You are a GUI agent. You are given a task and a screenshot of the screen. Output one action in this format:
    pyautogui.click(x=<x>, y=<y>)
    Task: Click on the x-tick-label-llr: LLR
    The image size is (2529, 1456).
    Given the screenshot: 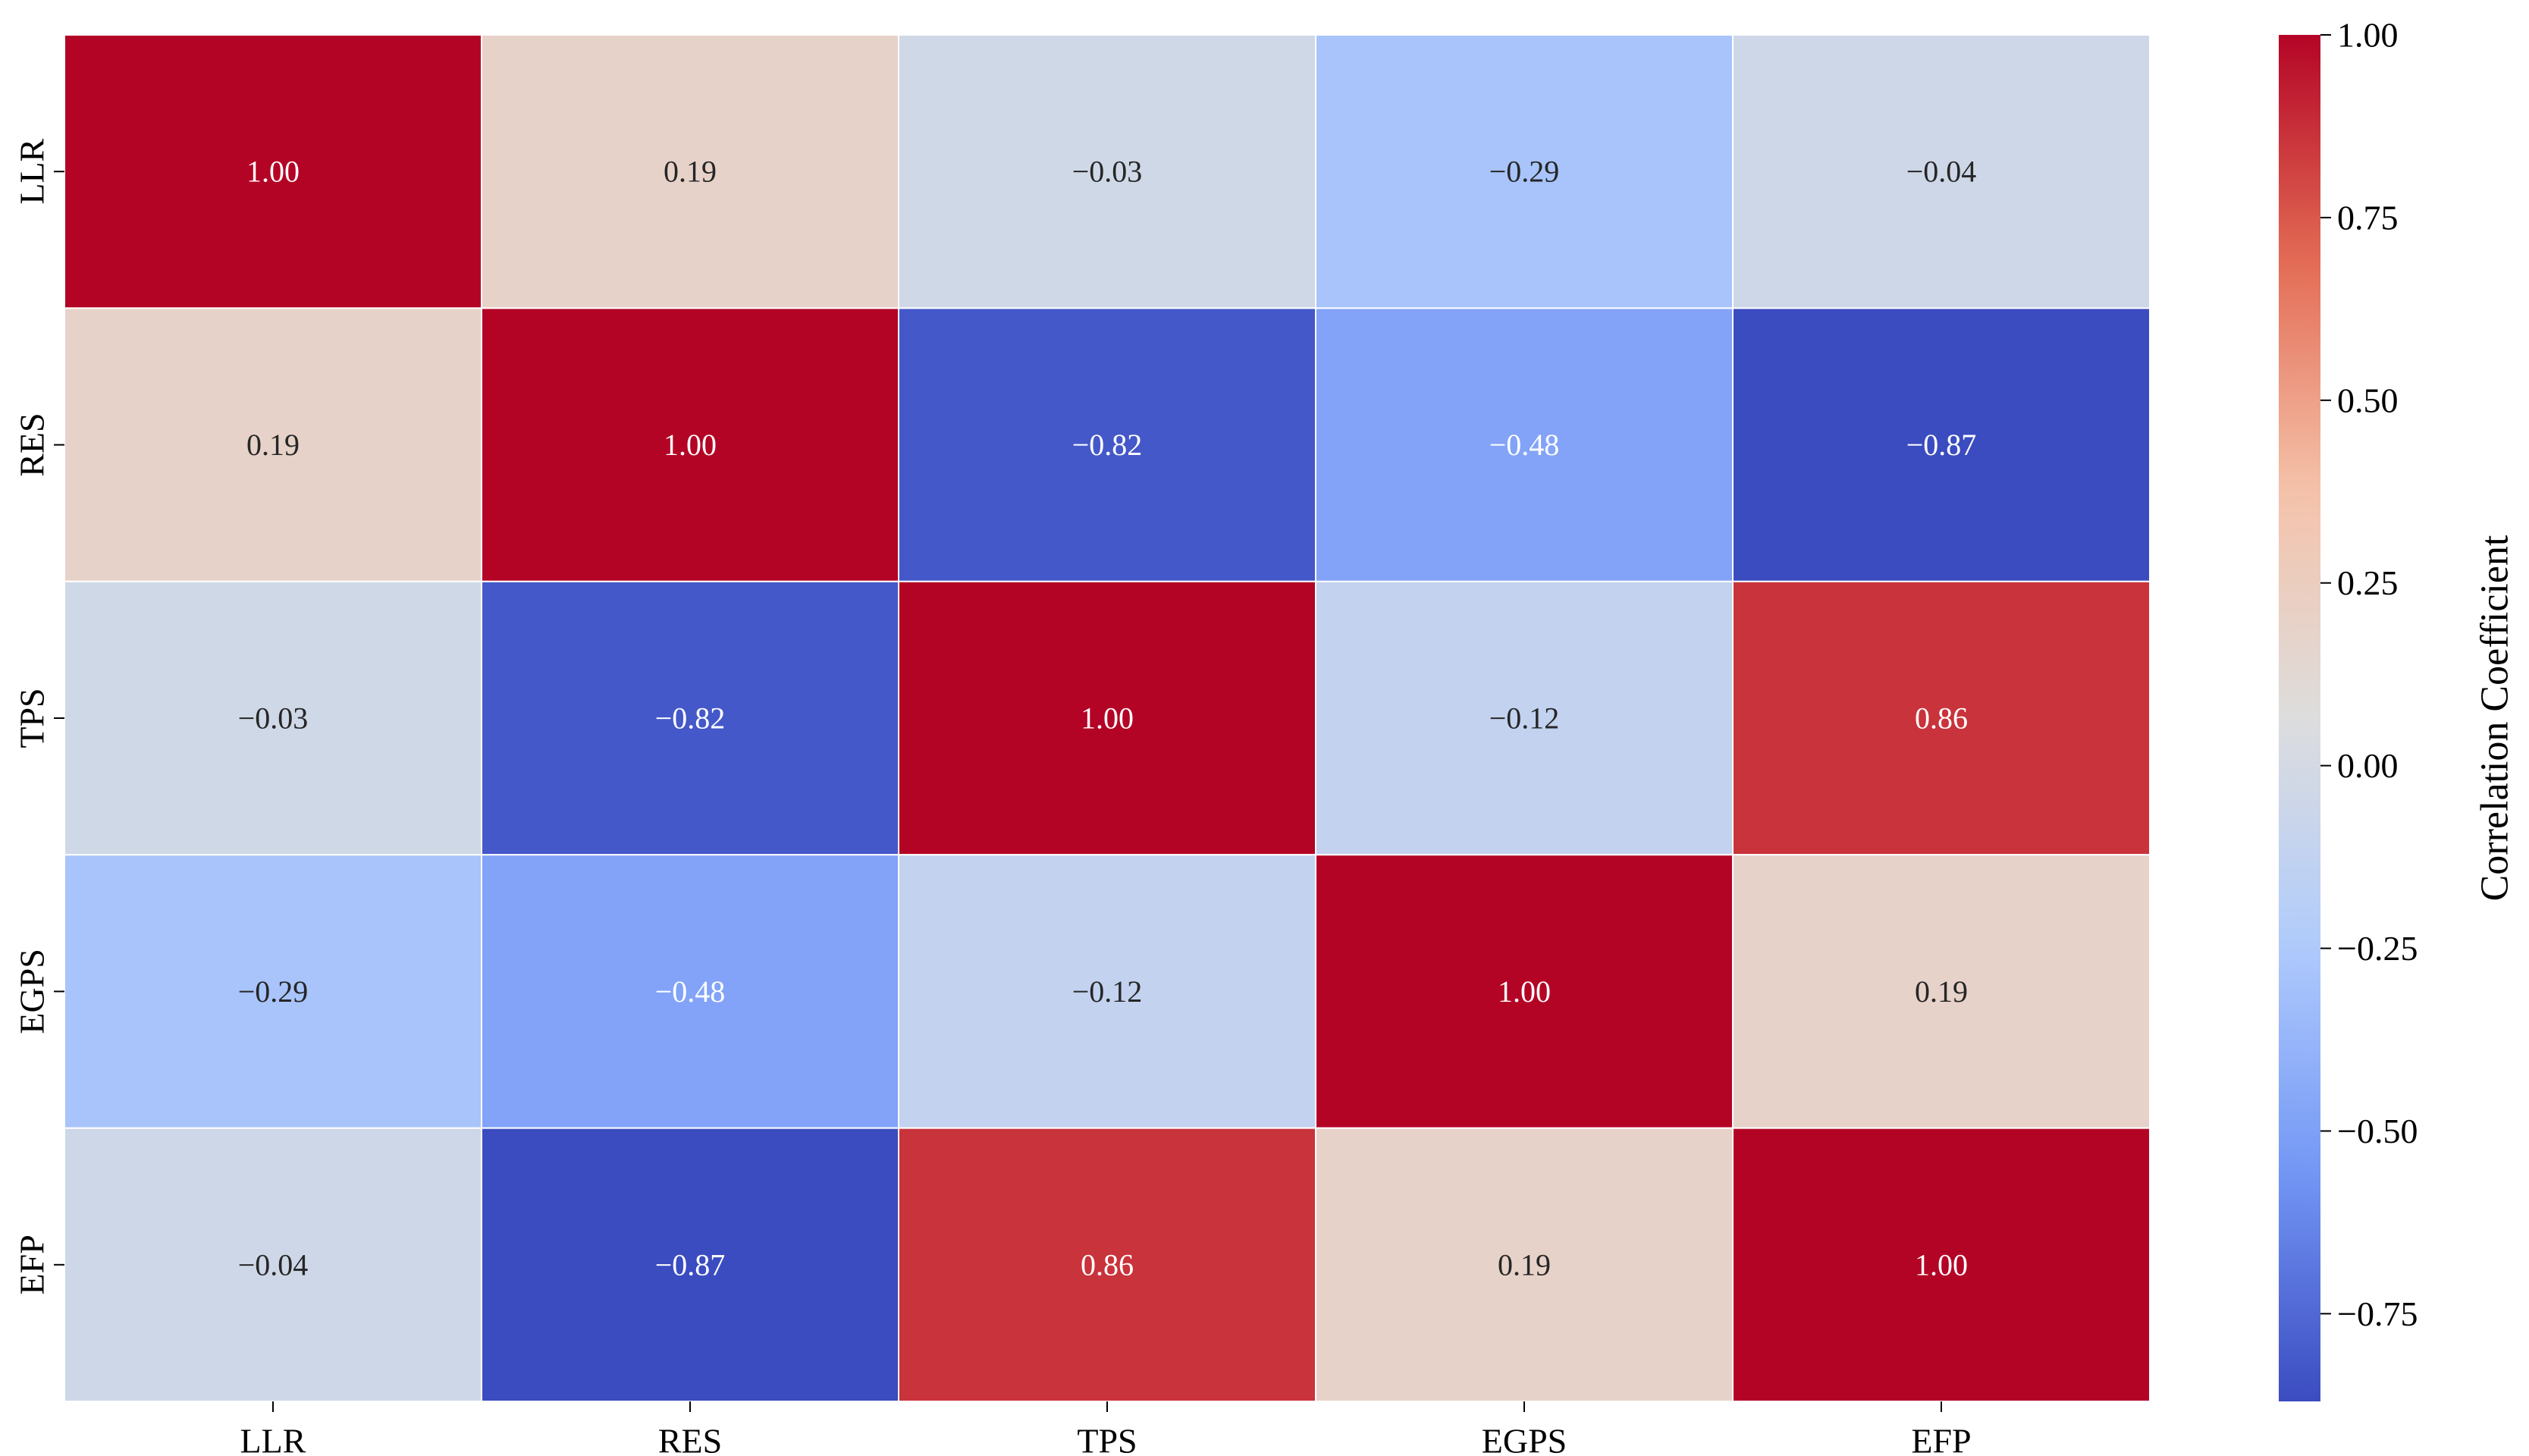 What is the action you would take?
    pyautogui.click(x=273, y=1439)
    